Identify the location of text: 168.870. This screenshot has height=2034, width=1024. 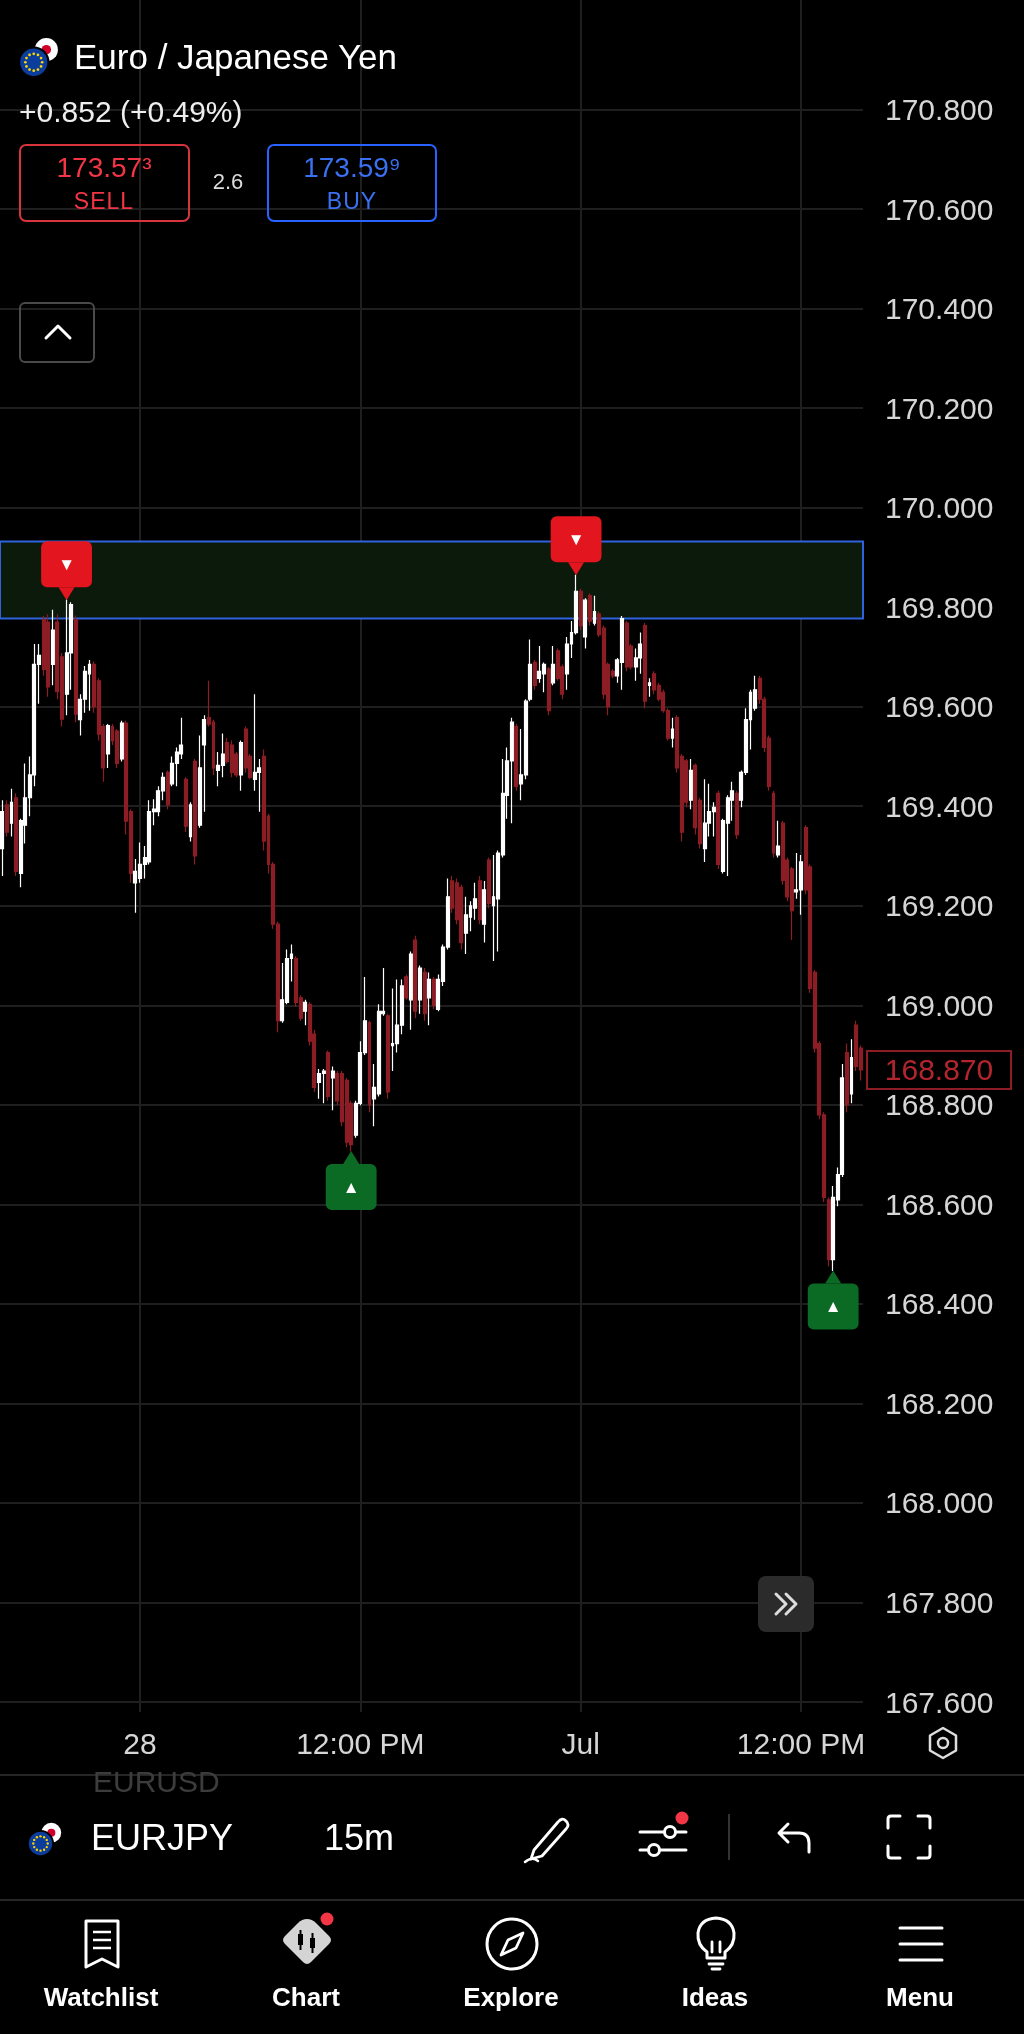
(939, 1070).